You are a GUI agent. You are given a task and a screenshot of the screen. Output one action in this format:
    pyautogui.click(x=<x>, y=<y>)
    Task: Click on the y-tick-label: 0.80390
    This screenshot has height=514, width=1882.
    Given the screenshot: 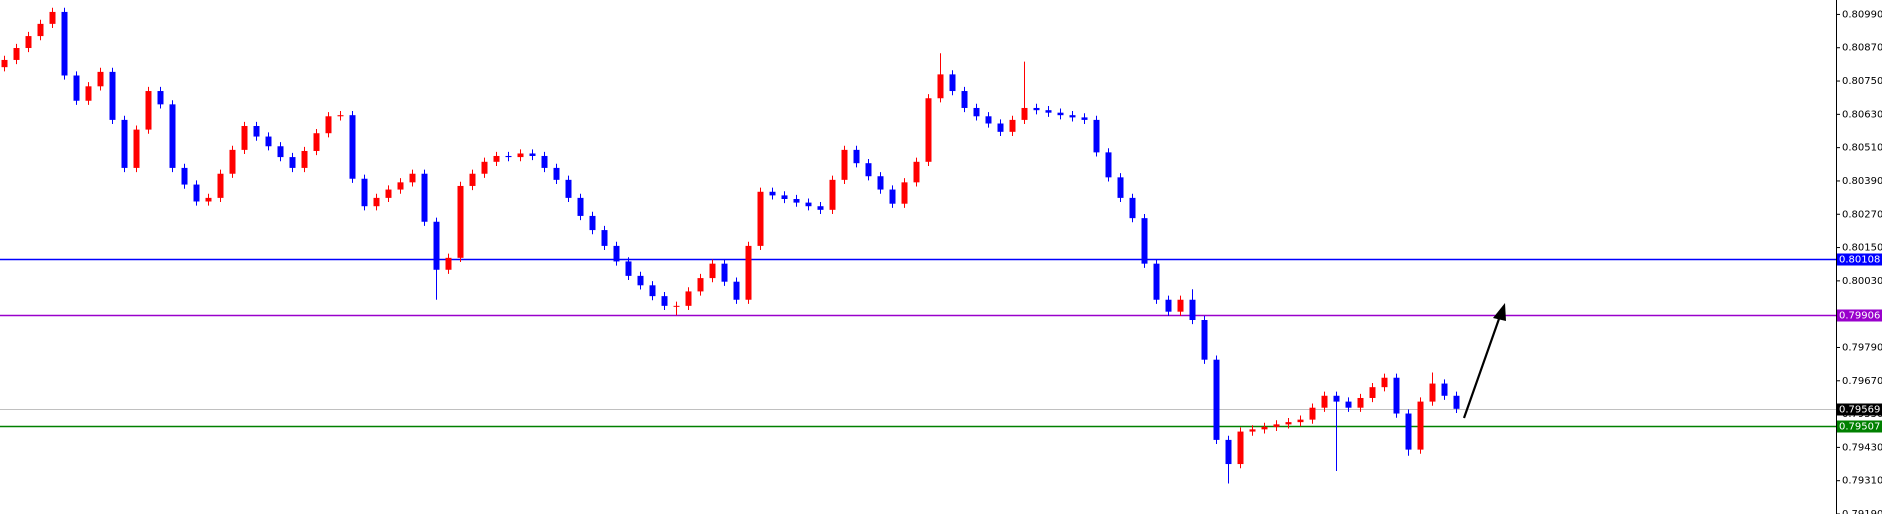 What is the action you would take?
    pyautogui.click(x=1862, y=181)
    